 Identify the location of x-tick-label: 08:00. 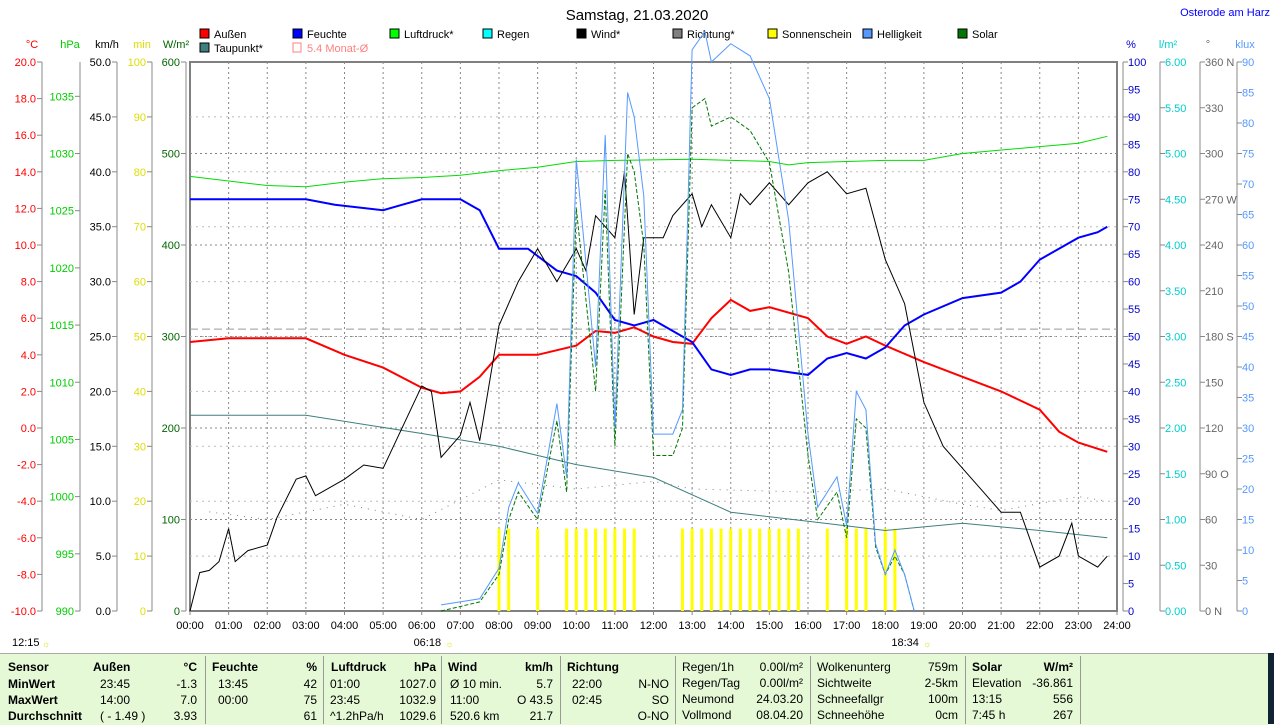
(499, 626).